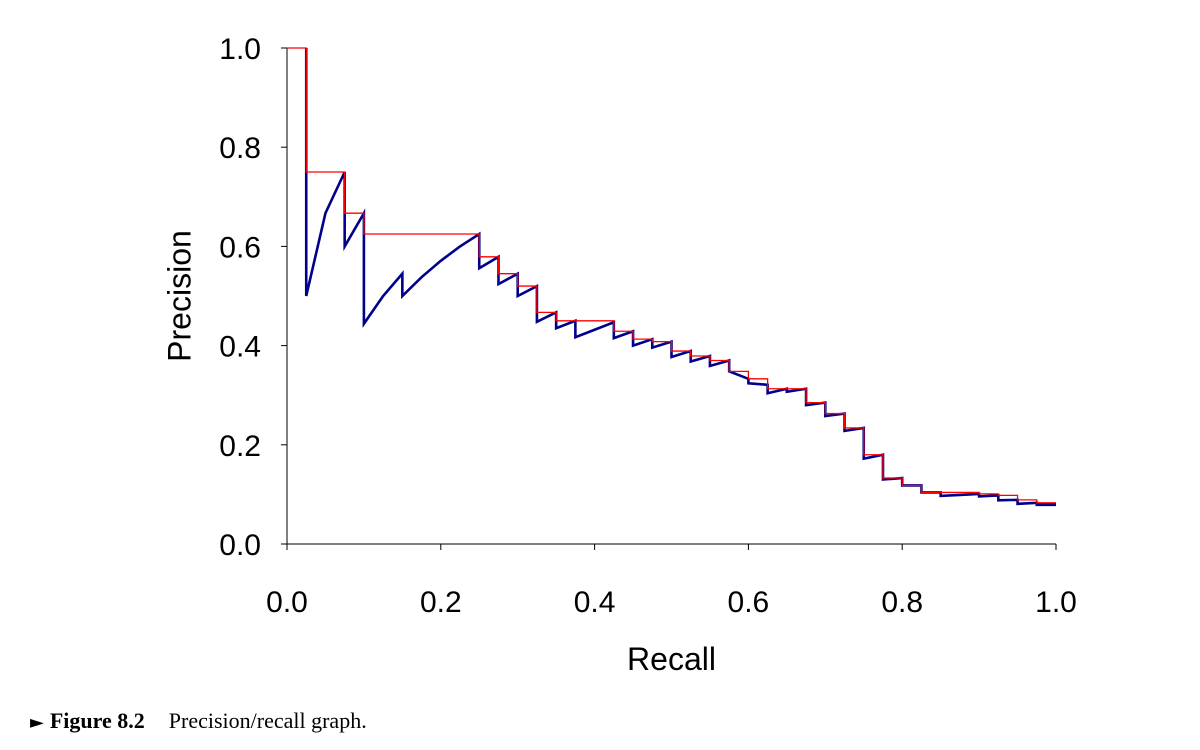 Image resolution: width=1200 pixels, height=750 pixels. What do you see at coordinates (671, 581) in the screenshot?
I see `x-axis-ticks: 0.0 0.2 0.4 0.6 0.8 1.0` at bounding box center [671, 581].